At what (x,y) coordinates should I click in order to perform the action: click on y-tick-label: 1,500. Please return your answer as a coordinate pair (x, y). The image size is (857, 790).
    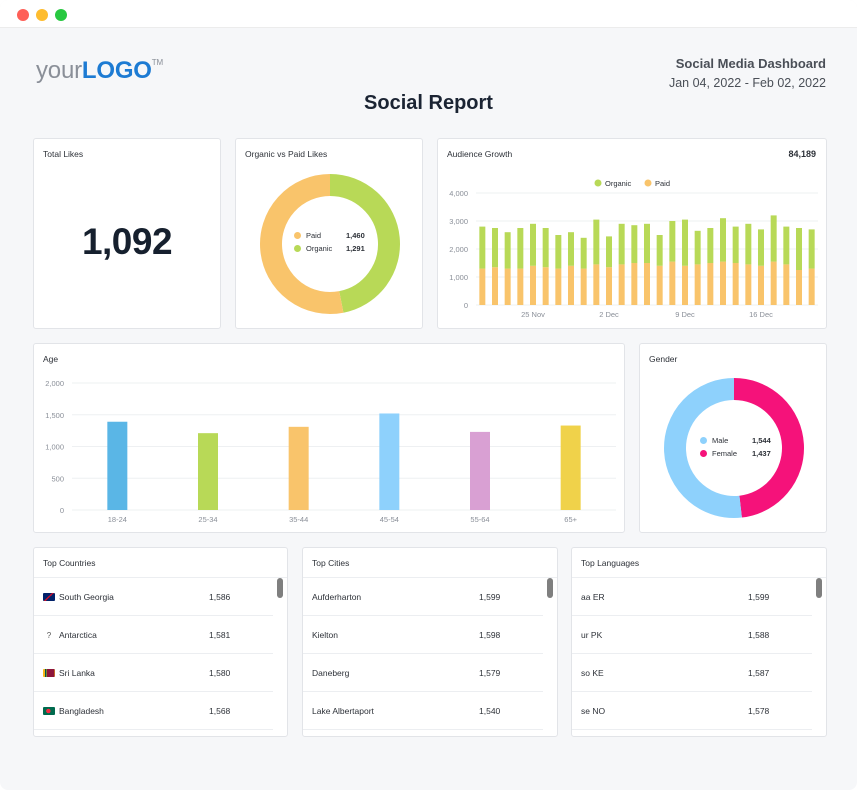
    Looking at the image, I should click on (54, 415).